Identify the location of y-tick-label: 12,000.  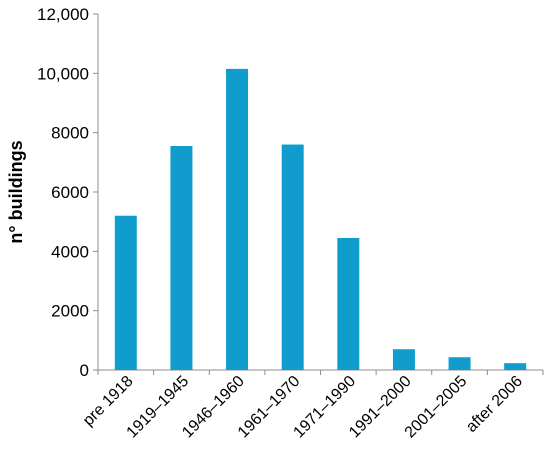
(63, 14).